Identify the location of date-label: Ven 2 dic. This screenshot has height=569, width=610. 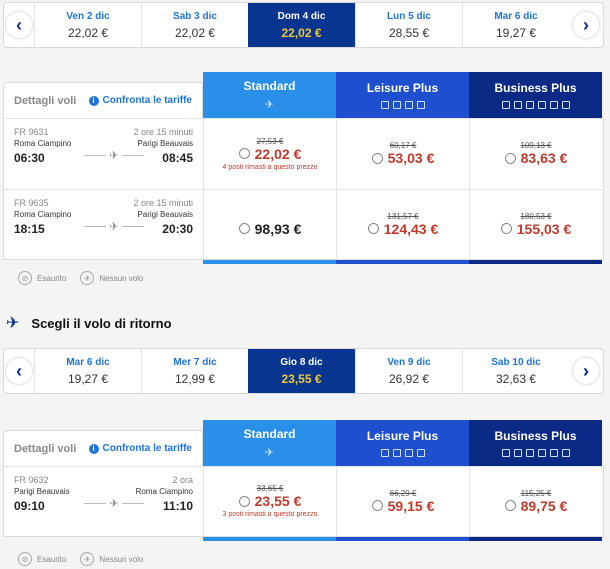
(88, 16).